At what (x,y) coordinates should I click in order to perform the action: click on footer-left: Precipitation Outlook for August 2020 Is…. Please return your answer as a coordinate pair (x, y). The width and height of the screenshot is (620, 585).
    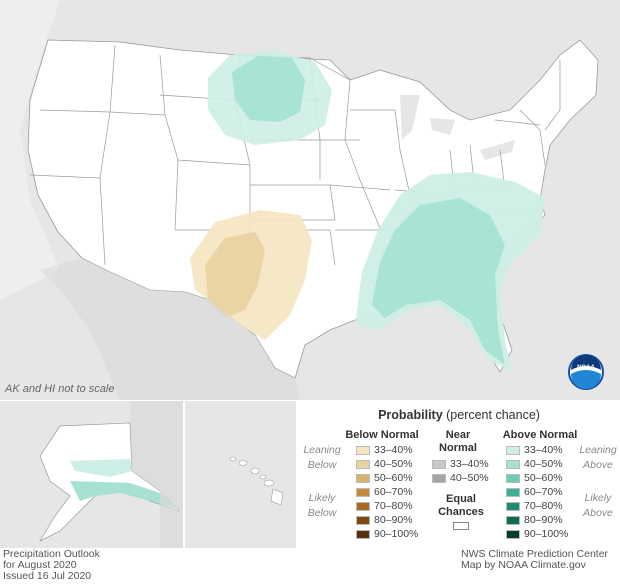
    Looking at the image, I should click on (51, 565).